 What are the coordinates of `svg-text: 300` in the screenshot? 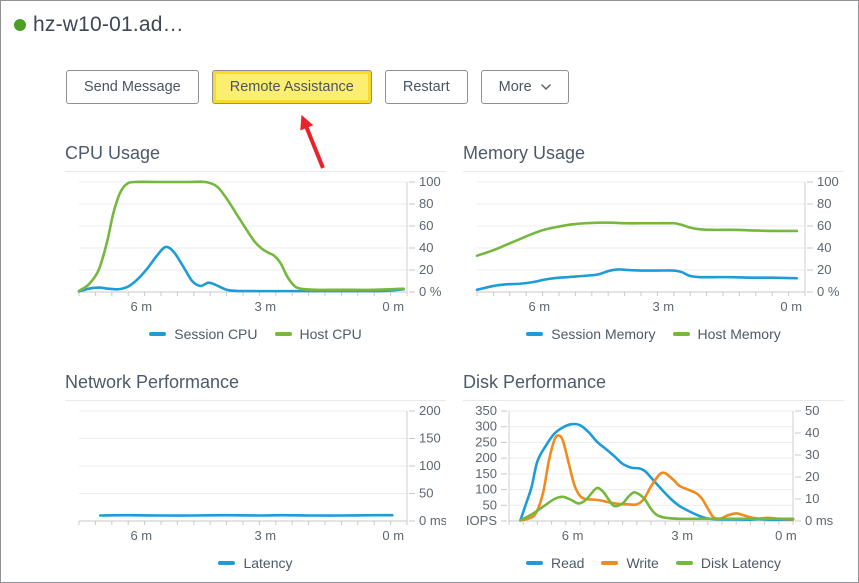 It's located at (486, 426).